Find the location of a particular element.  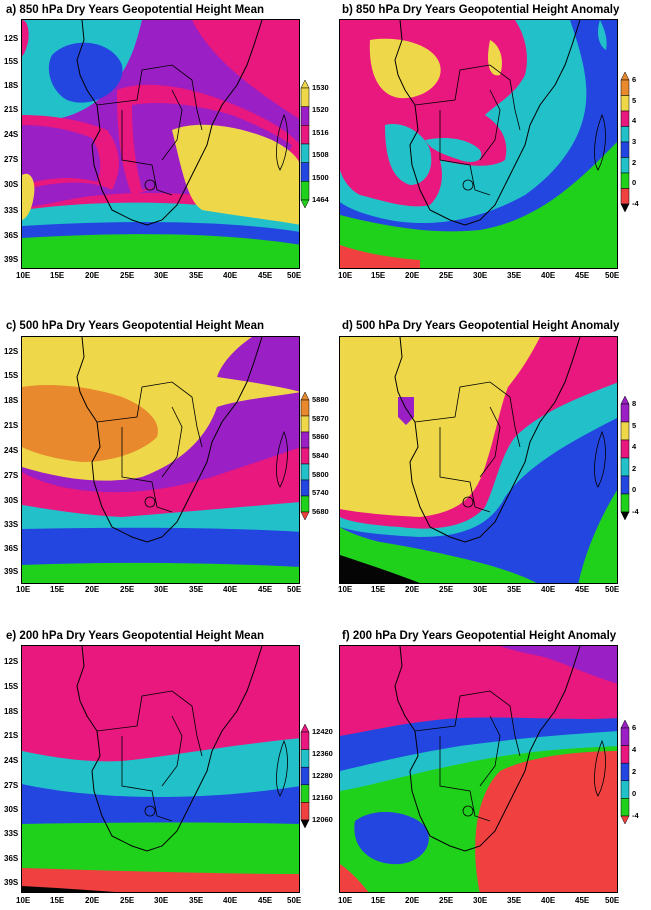

colorbar-label: 5 is located at coordinates (634, 425).